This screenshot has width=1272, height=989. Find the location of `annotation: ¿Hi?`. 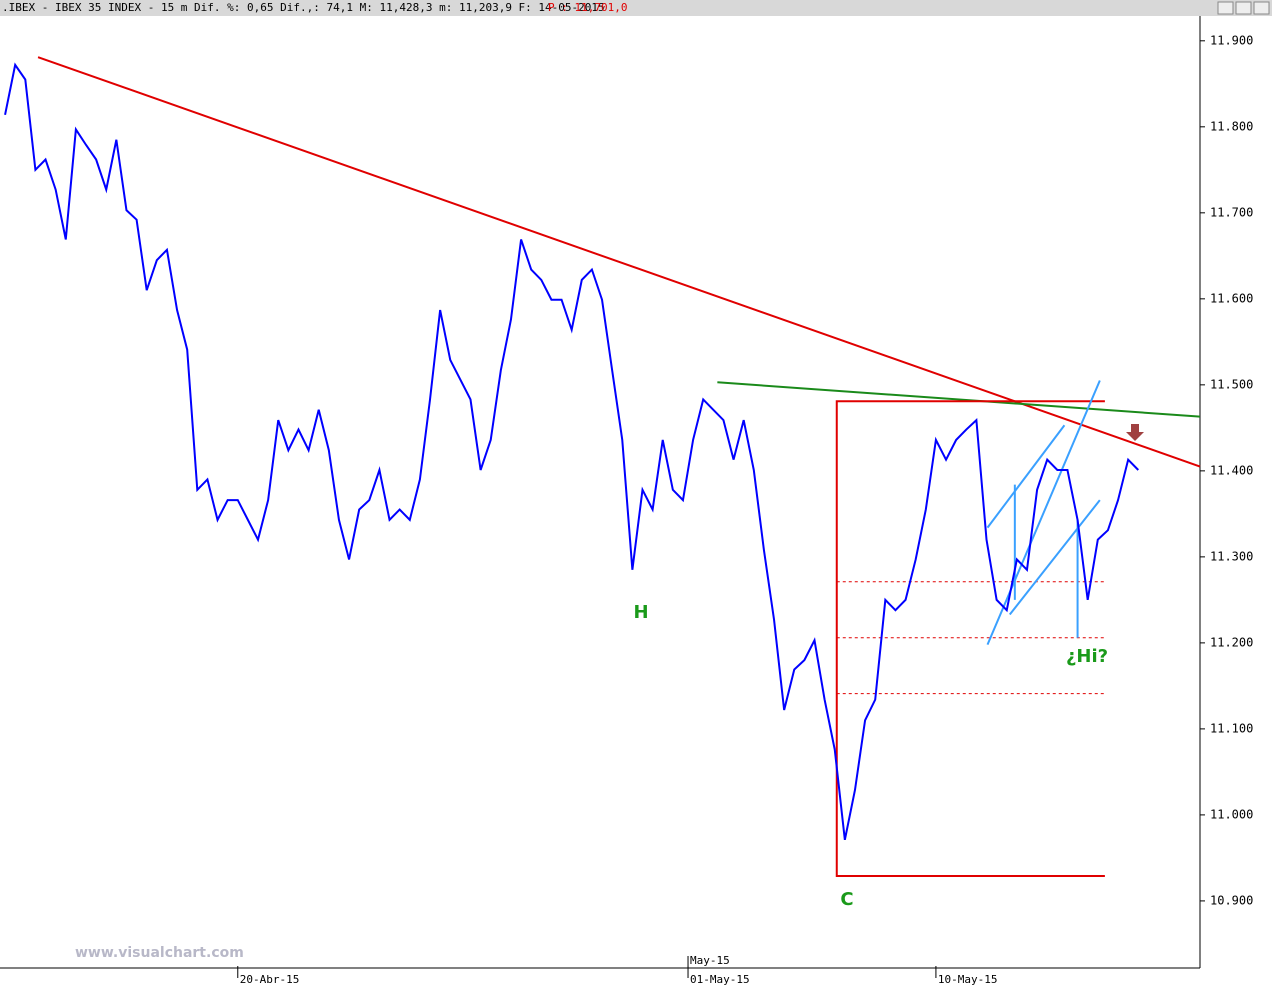

annotation: ¿Hi? is located at coordinates (1087, 656).